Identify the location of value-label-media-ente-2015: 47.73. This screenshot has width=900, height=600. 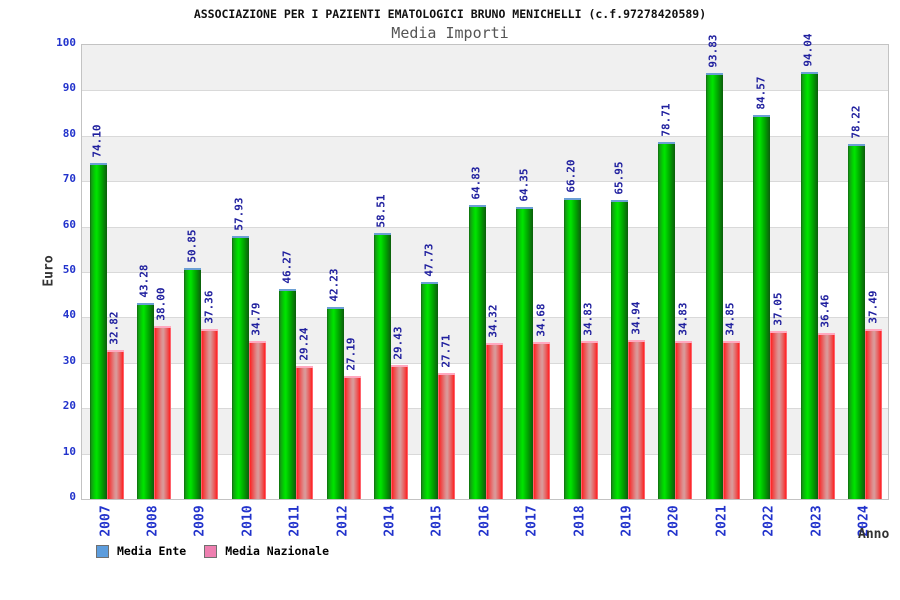
(429, 260).